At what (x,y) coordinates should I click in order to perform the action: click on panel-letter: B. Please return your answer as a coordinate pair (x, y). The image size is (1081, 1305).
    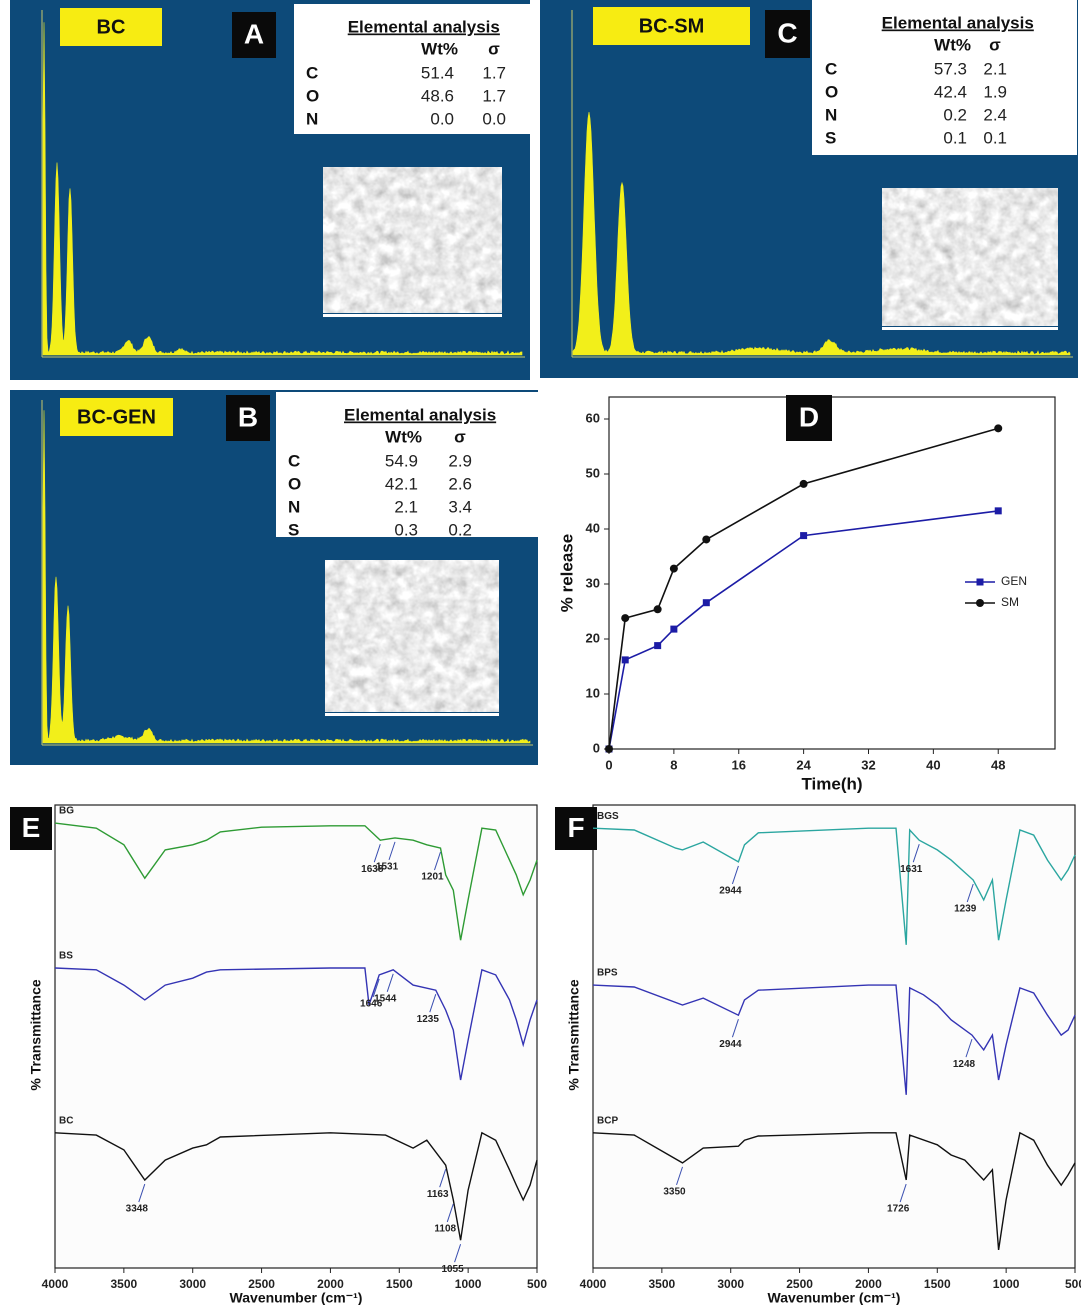
    Looking at the image, I should click on (248, 416).